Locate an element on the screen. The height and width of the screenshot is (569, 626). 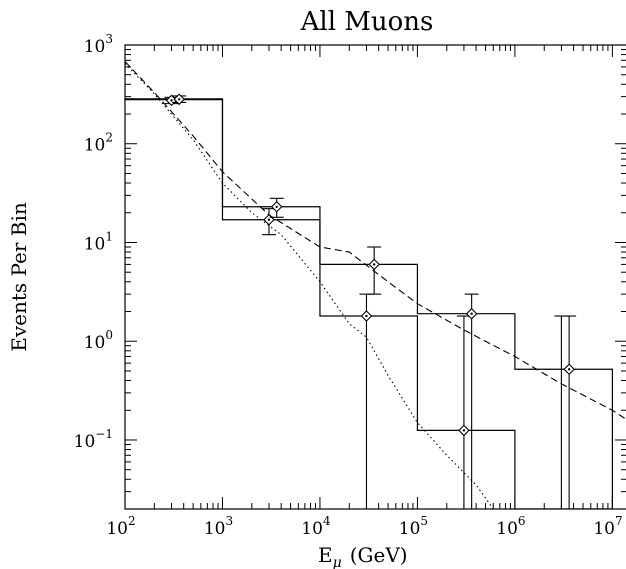
x-tick-label: 10⁶ is located at coordinates (510, 526).